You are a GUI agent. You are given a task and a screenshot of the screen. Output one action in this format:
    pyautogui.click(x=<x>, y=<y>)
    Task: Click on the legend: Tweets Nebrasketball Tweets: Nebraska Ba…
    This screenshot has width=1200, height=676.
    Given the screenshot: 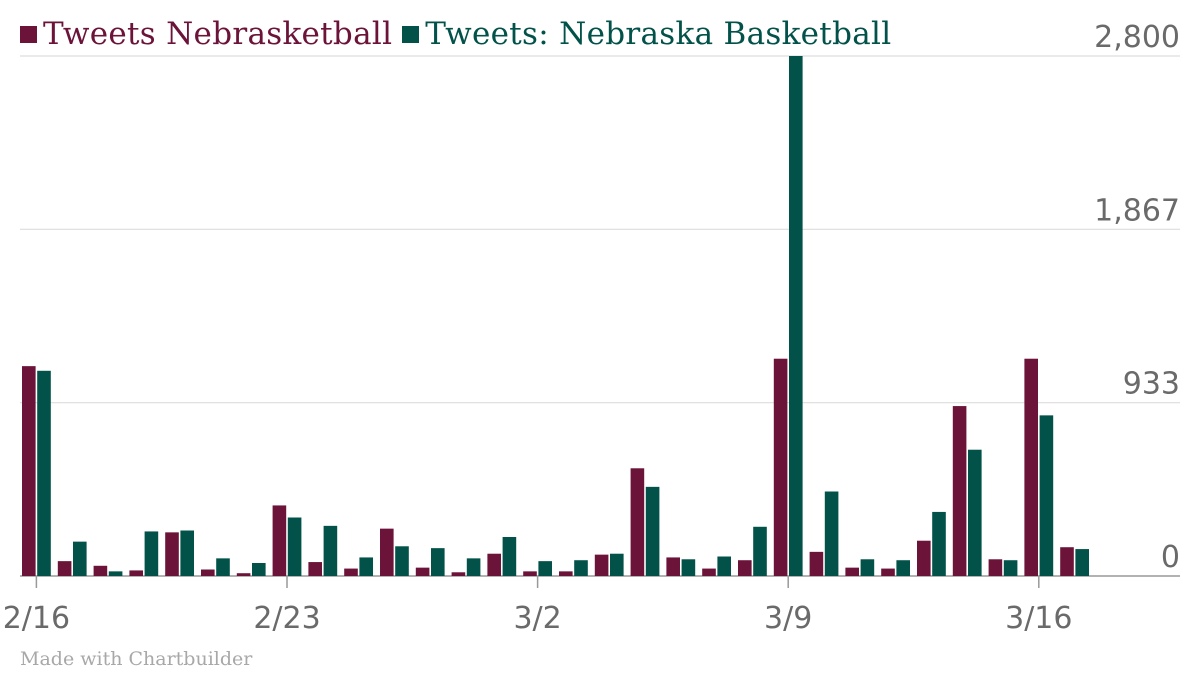 What is the action you would take?
    pyautogui.click(x=460, y=34)
    